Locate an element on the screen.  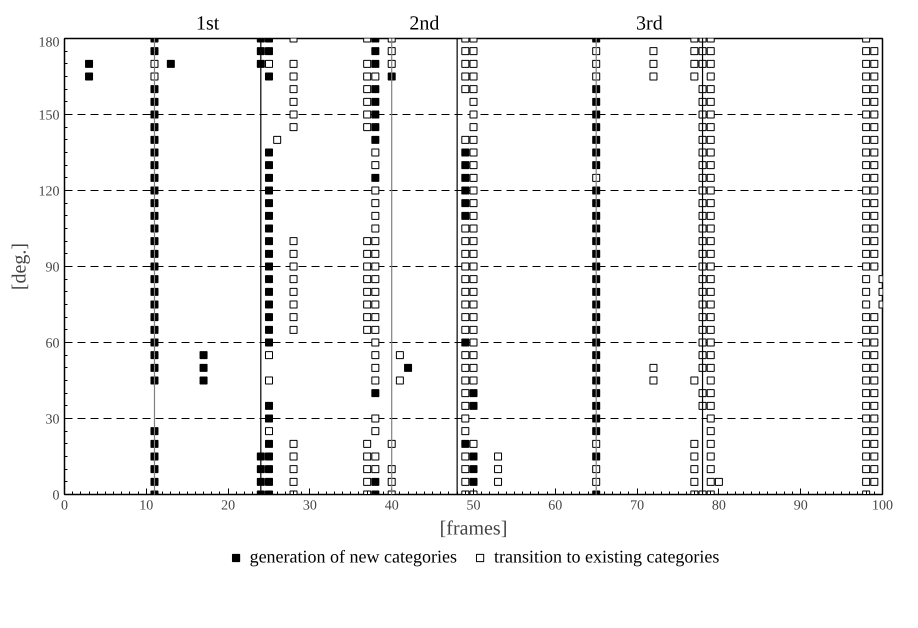
text: 2nd is located at coordinates (424, 23).